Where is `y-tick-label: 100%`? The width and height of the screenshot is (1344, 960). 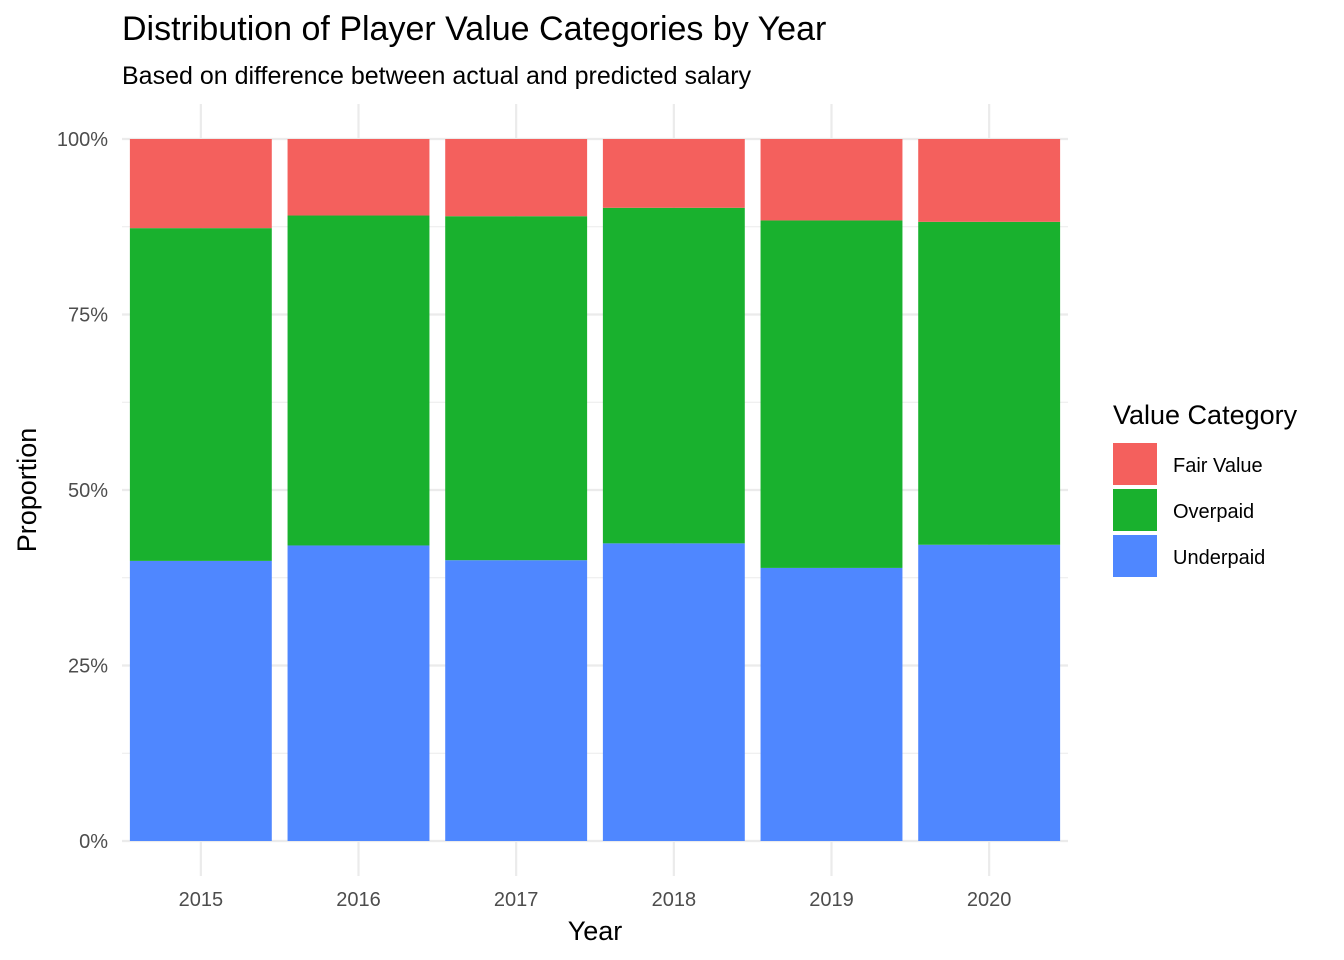
y-tick-label: 100% is located at coordinates (82, 140).